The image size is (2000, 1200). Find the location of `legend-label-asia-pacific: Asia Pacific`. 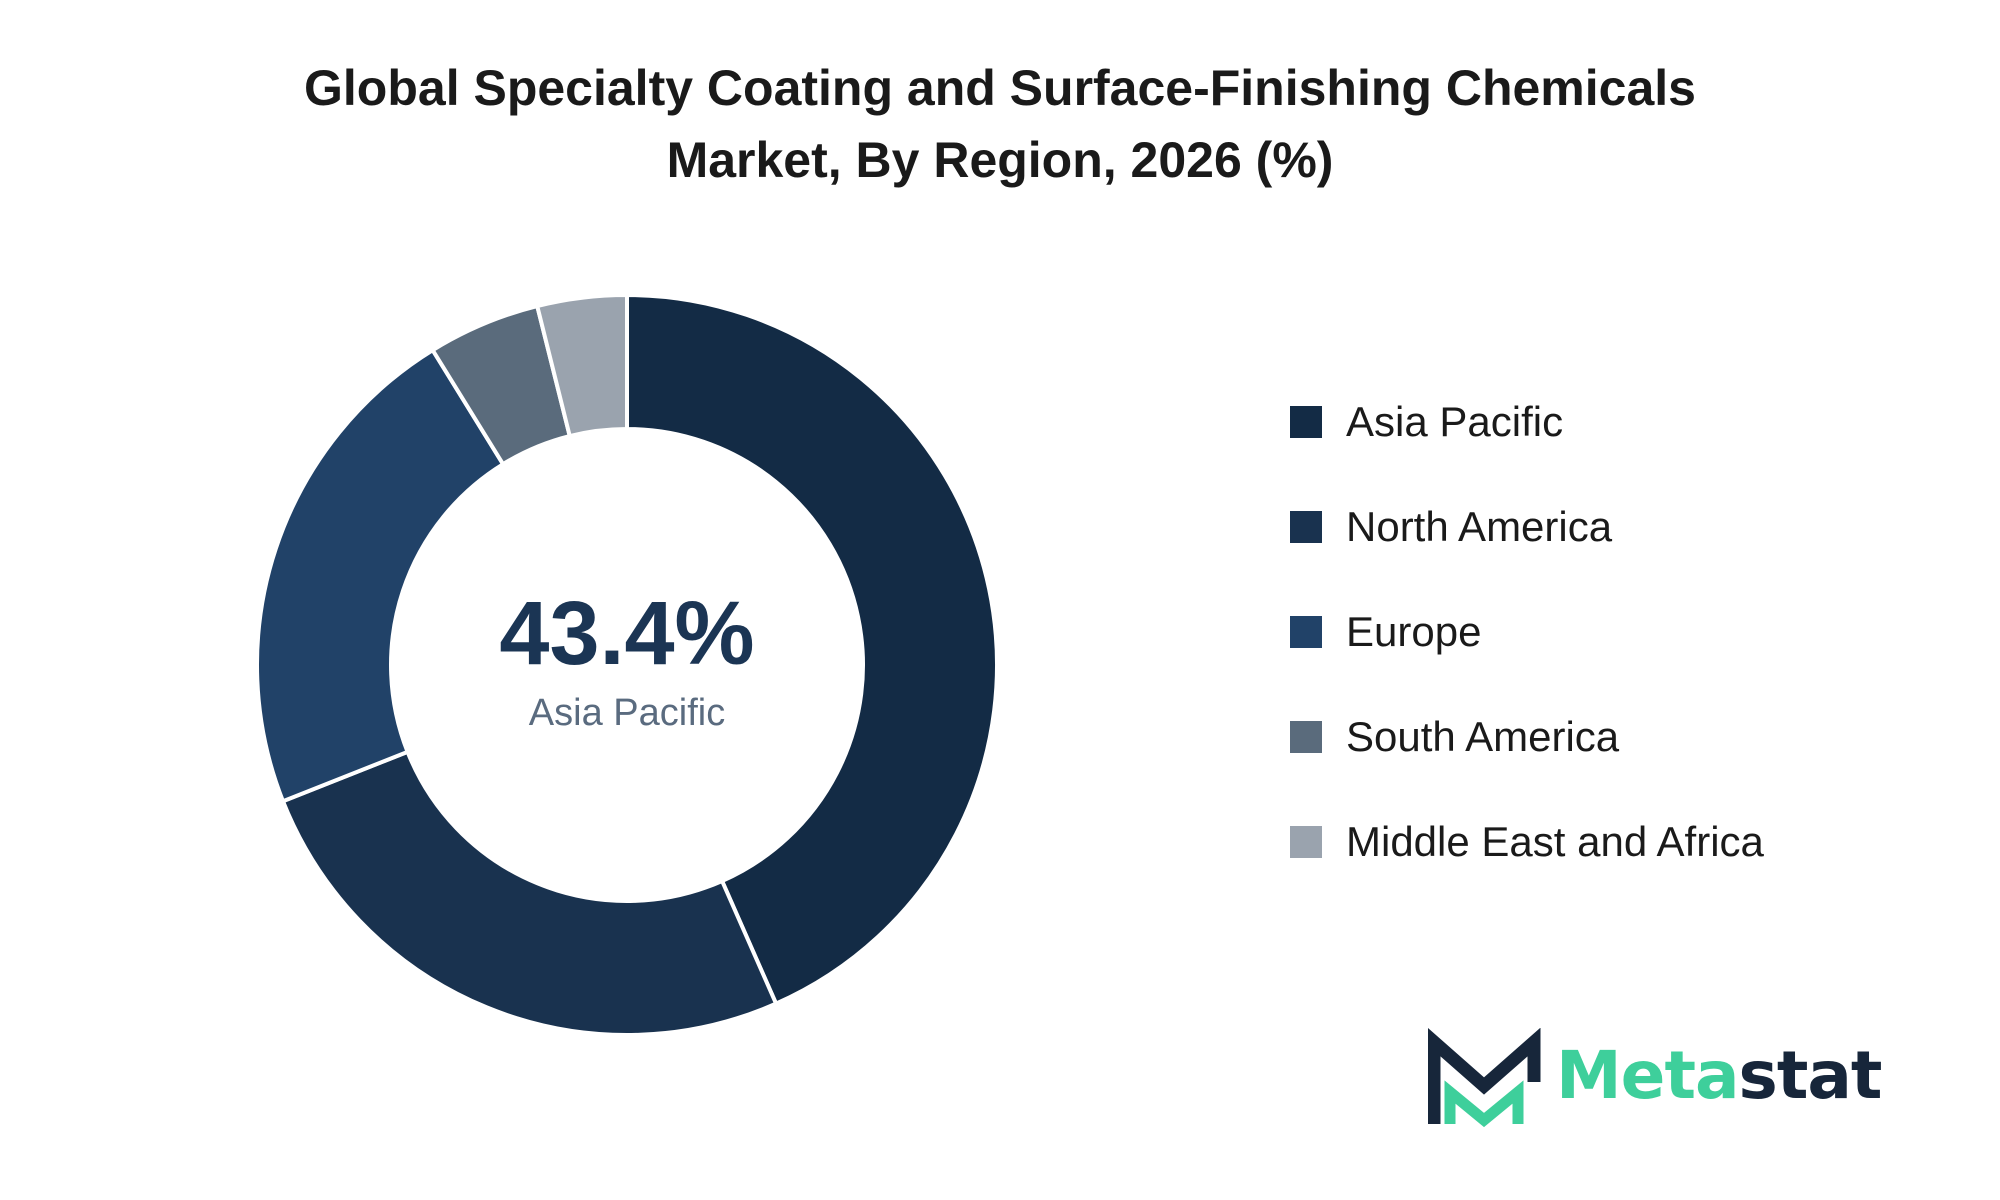

legend-label-asia-pacific: Asia Pacific is located at coordinates (1455, 421).